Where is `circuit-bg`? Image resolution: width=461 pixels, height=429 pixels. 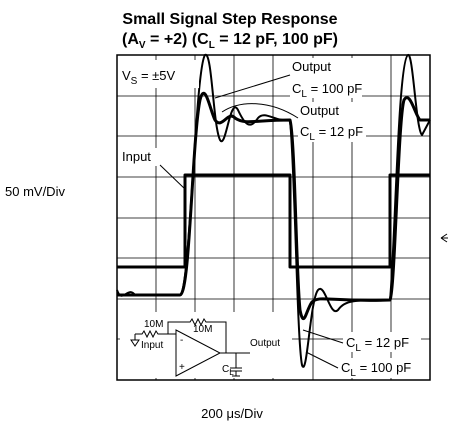 circuit-bg is located at coordinates (206, 345).